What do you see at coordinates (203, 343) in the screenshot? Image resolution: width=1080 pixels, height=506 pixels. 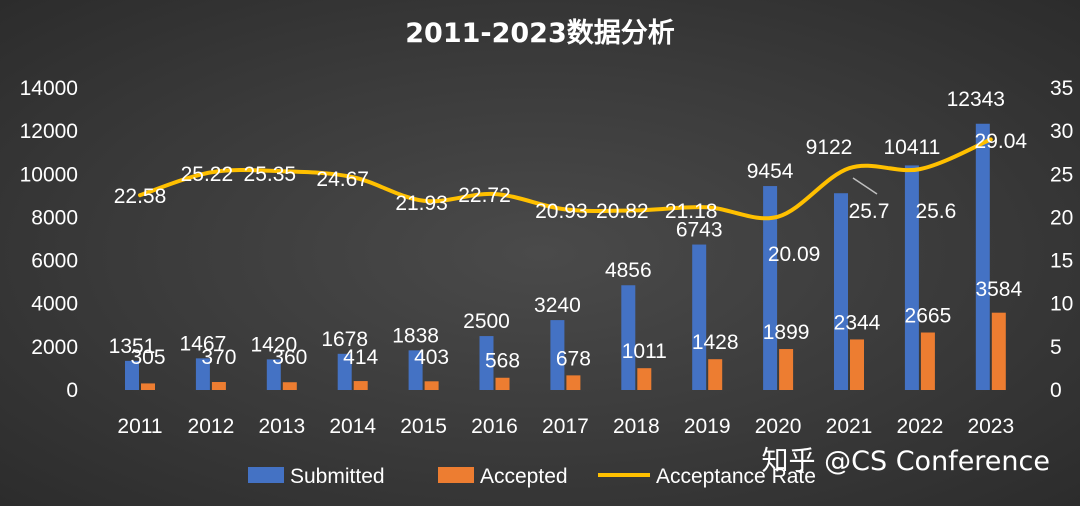 I see `submitted-value-label: 1467` at bounding box center [203, 343].